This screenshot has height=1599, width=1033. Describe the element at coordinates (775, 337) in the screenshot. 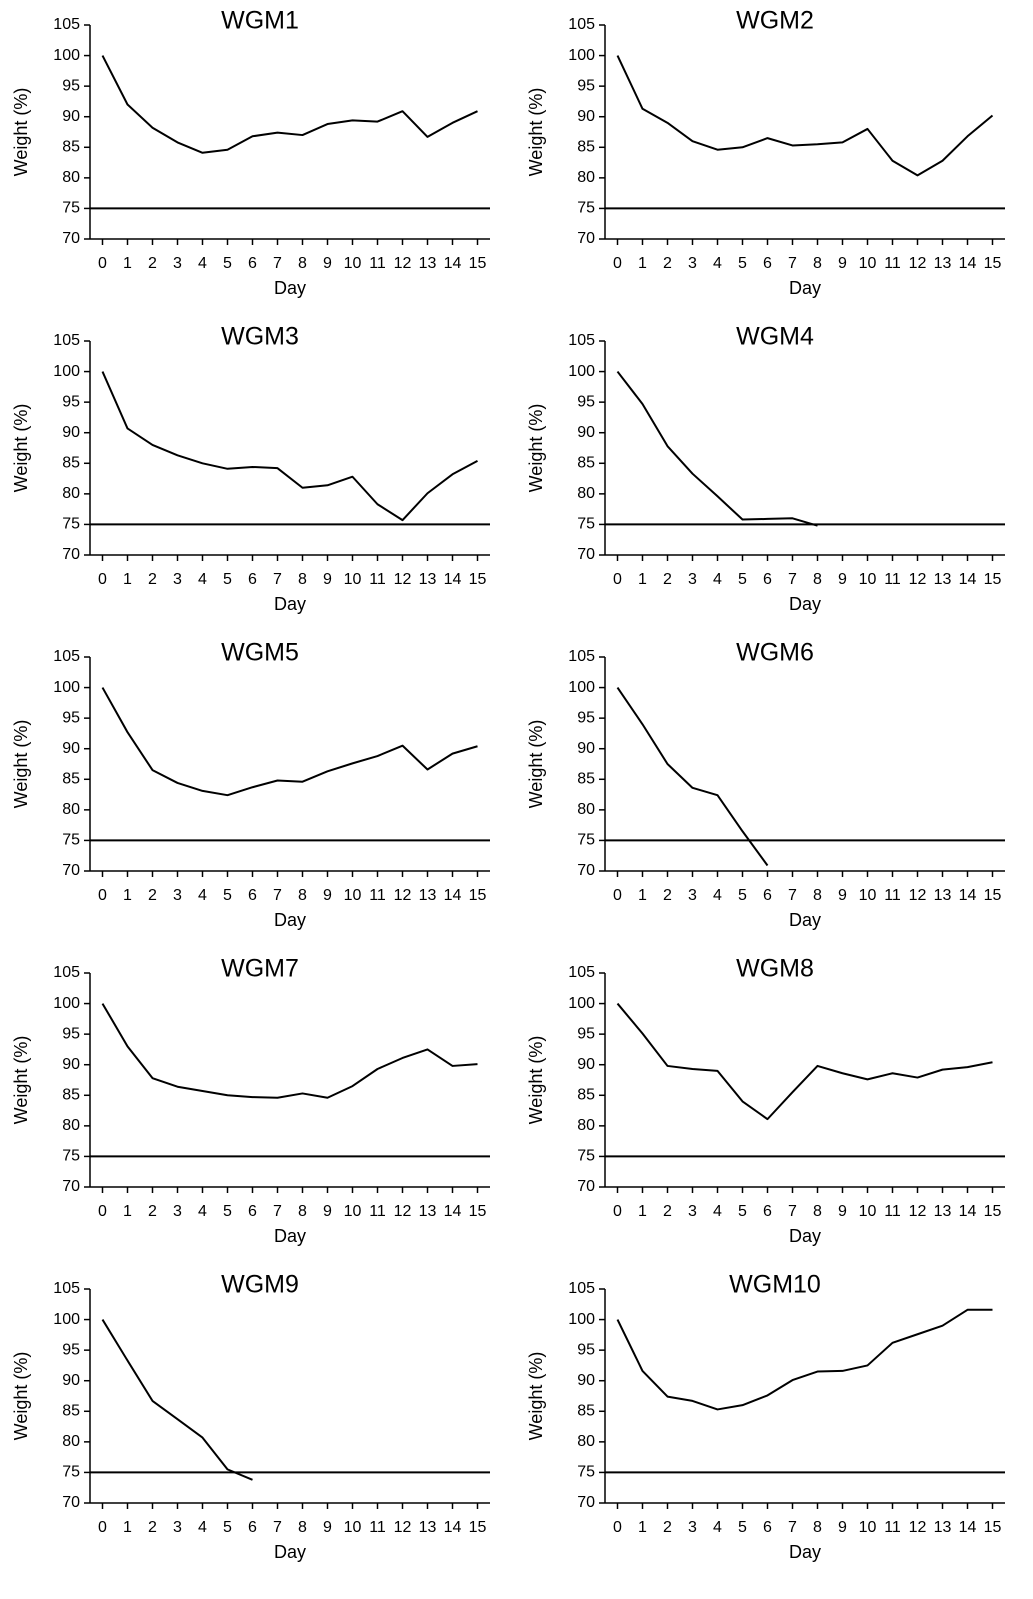

I see `chart-title: WGM4` at that location.